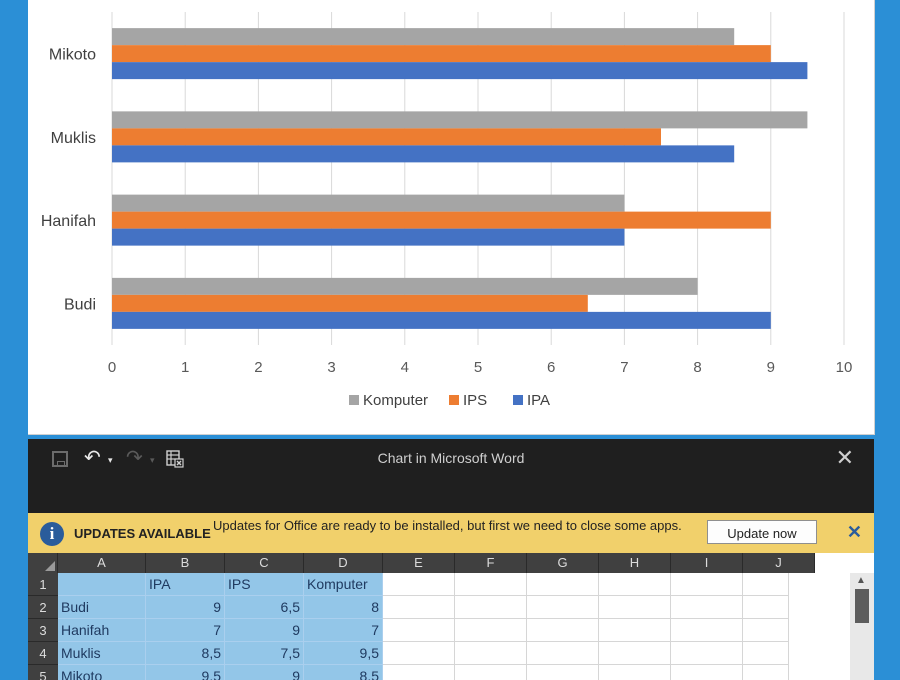 The width and height of the screenshot is (900, 680). Describe the element at coordinates (264, 630) in the screenshot. I see `cell-c3: 9` at that location.